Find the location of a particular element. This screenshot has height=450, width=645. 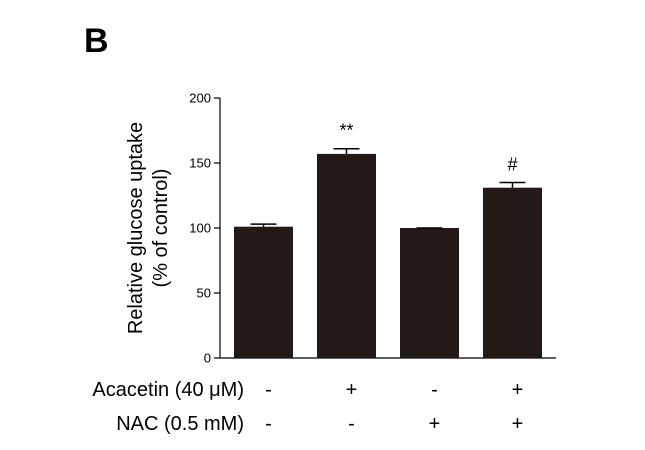

panel-letter: B is located at coordinates (96, 41).